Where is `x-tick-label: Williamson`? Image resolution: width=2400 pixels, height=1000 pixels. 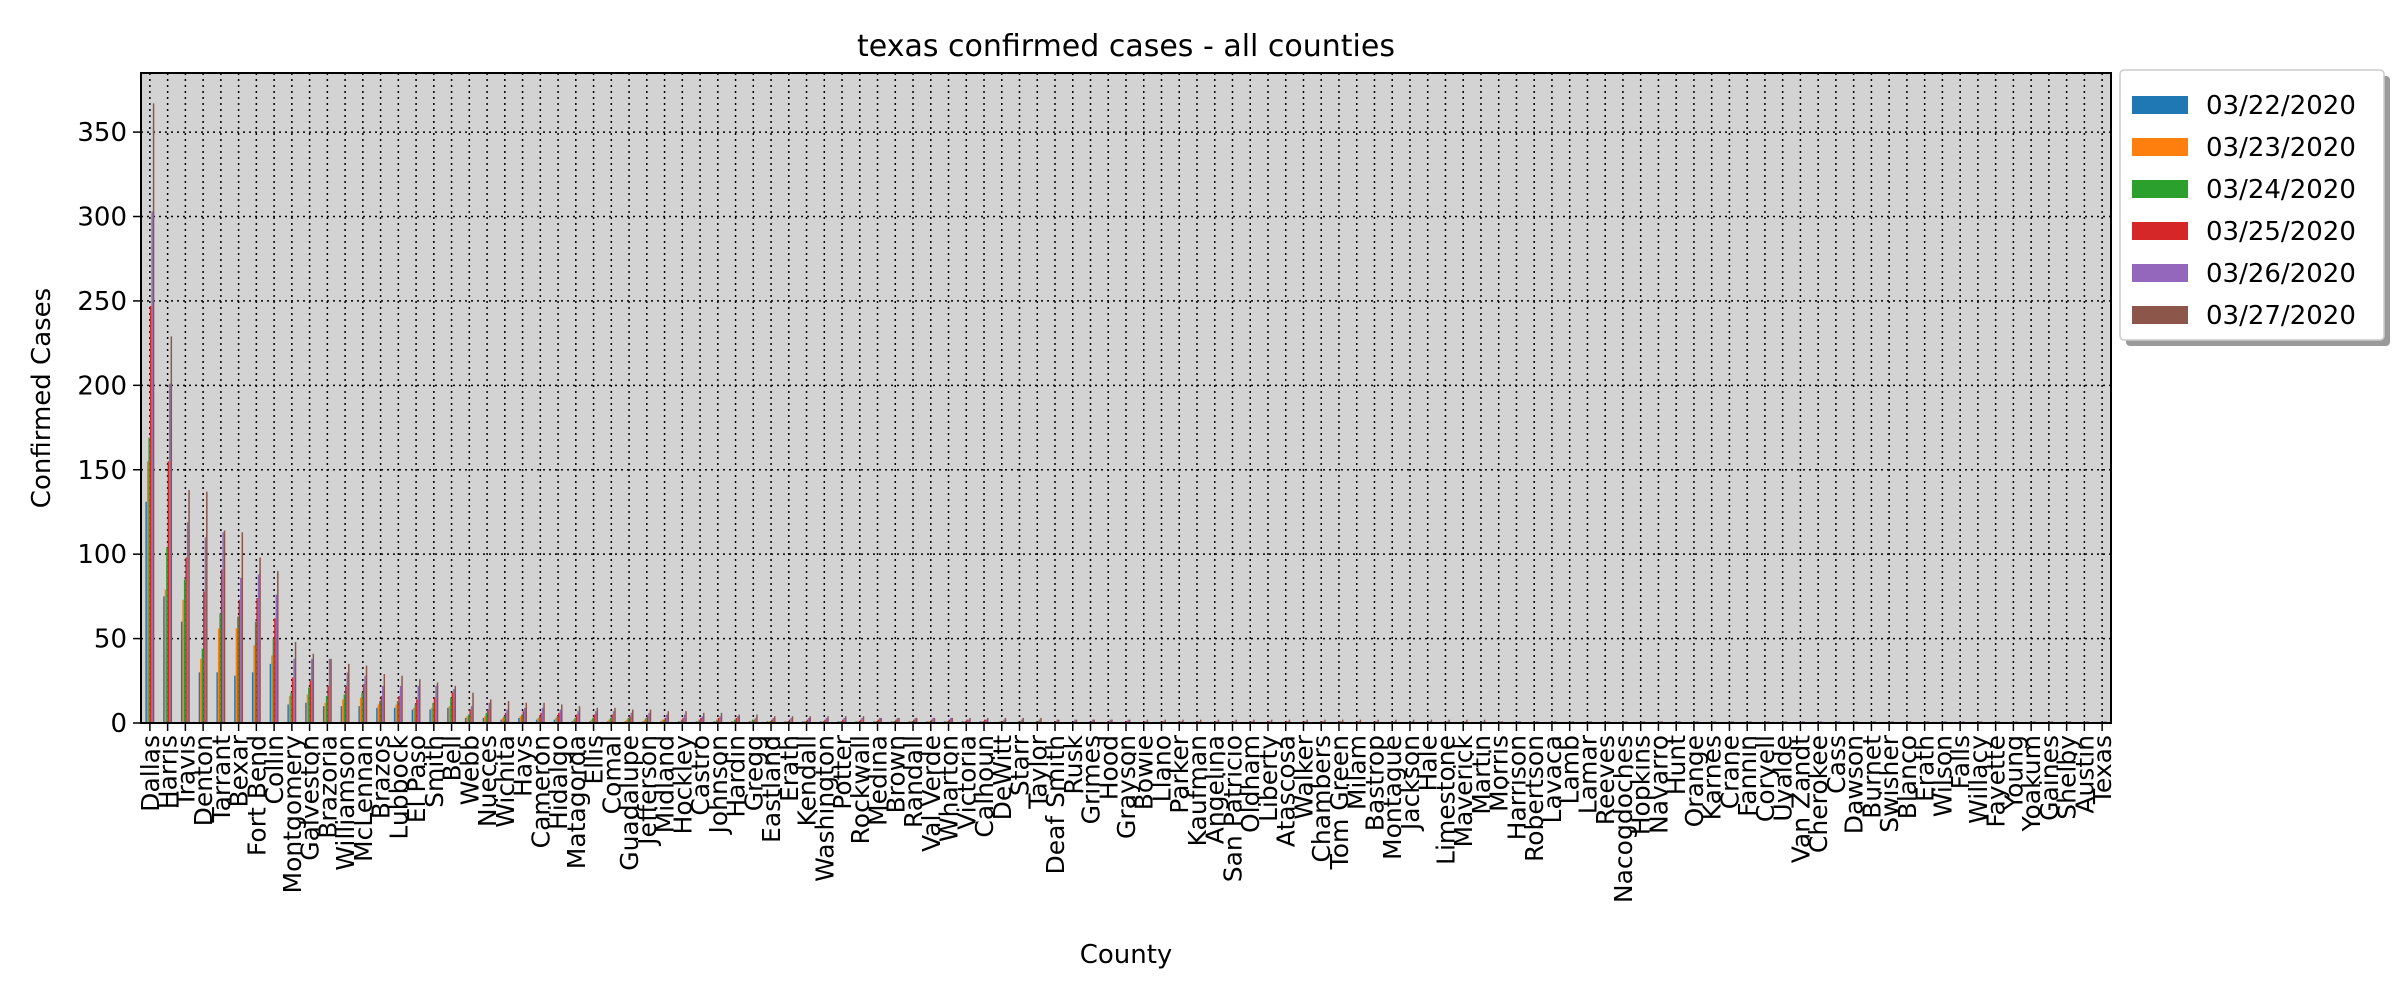 x-tick-label: Williamson is located at coordinates (345, 803).